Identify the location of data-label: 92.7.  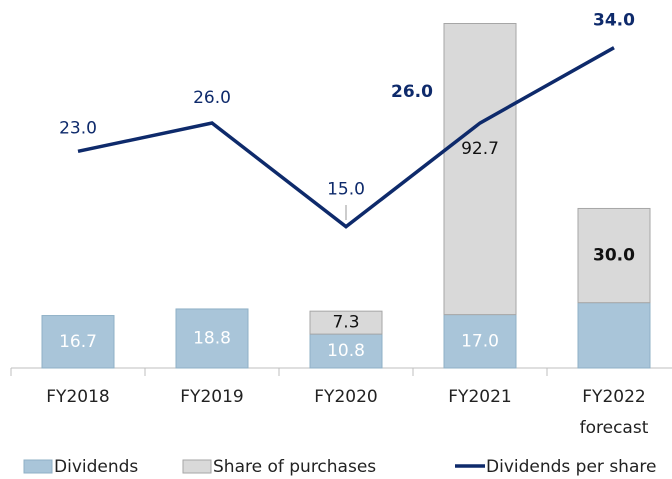
(480, 149).